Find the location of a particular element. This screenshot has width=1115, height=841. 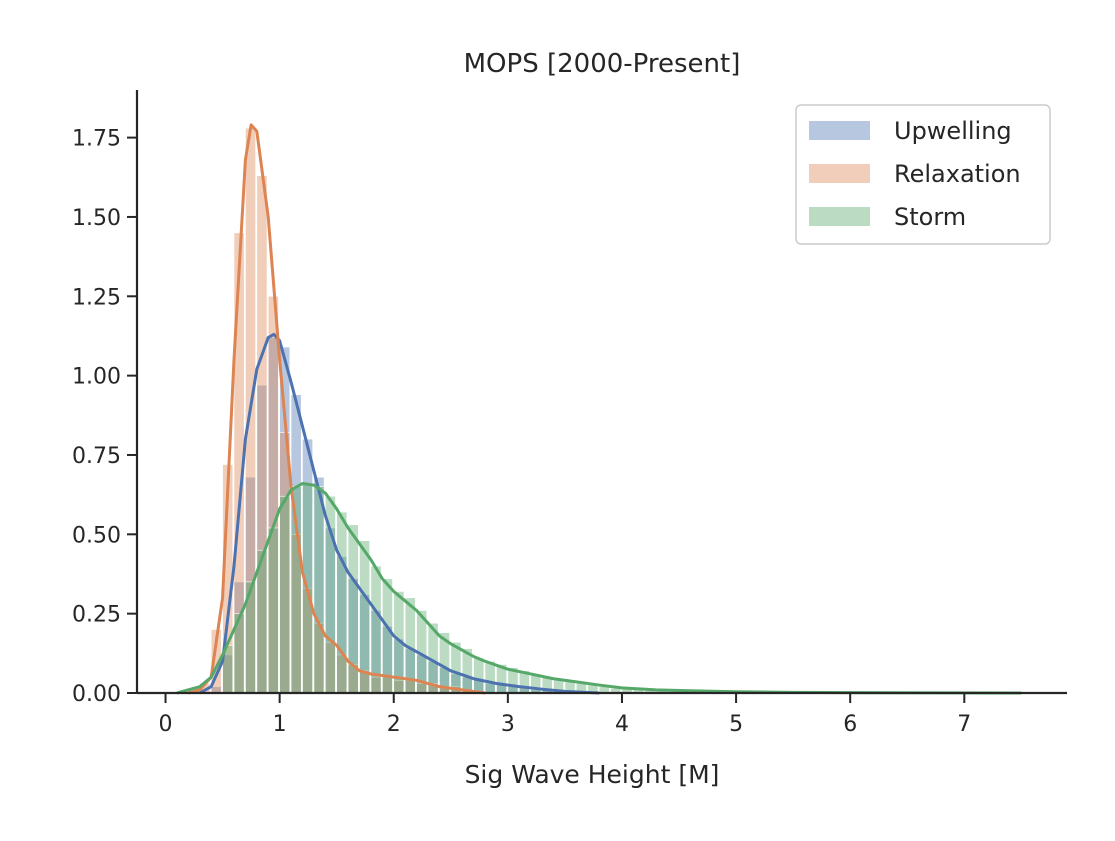

bars-storm is located at coordinates (479, 588).